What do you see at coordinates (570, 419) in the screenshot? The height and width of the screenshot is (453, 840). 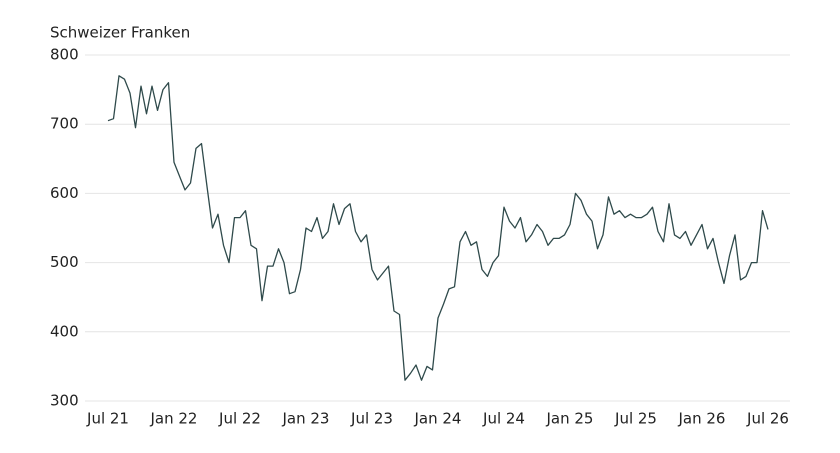 I see `x-tick-label: Jan 25` at bounding box center [570, 419].